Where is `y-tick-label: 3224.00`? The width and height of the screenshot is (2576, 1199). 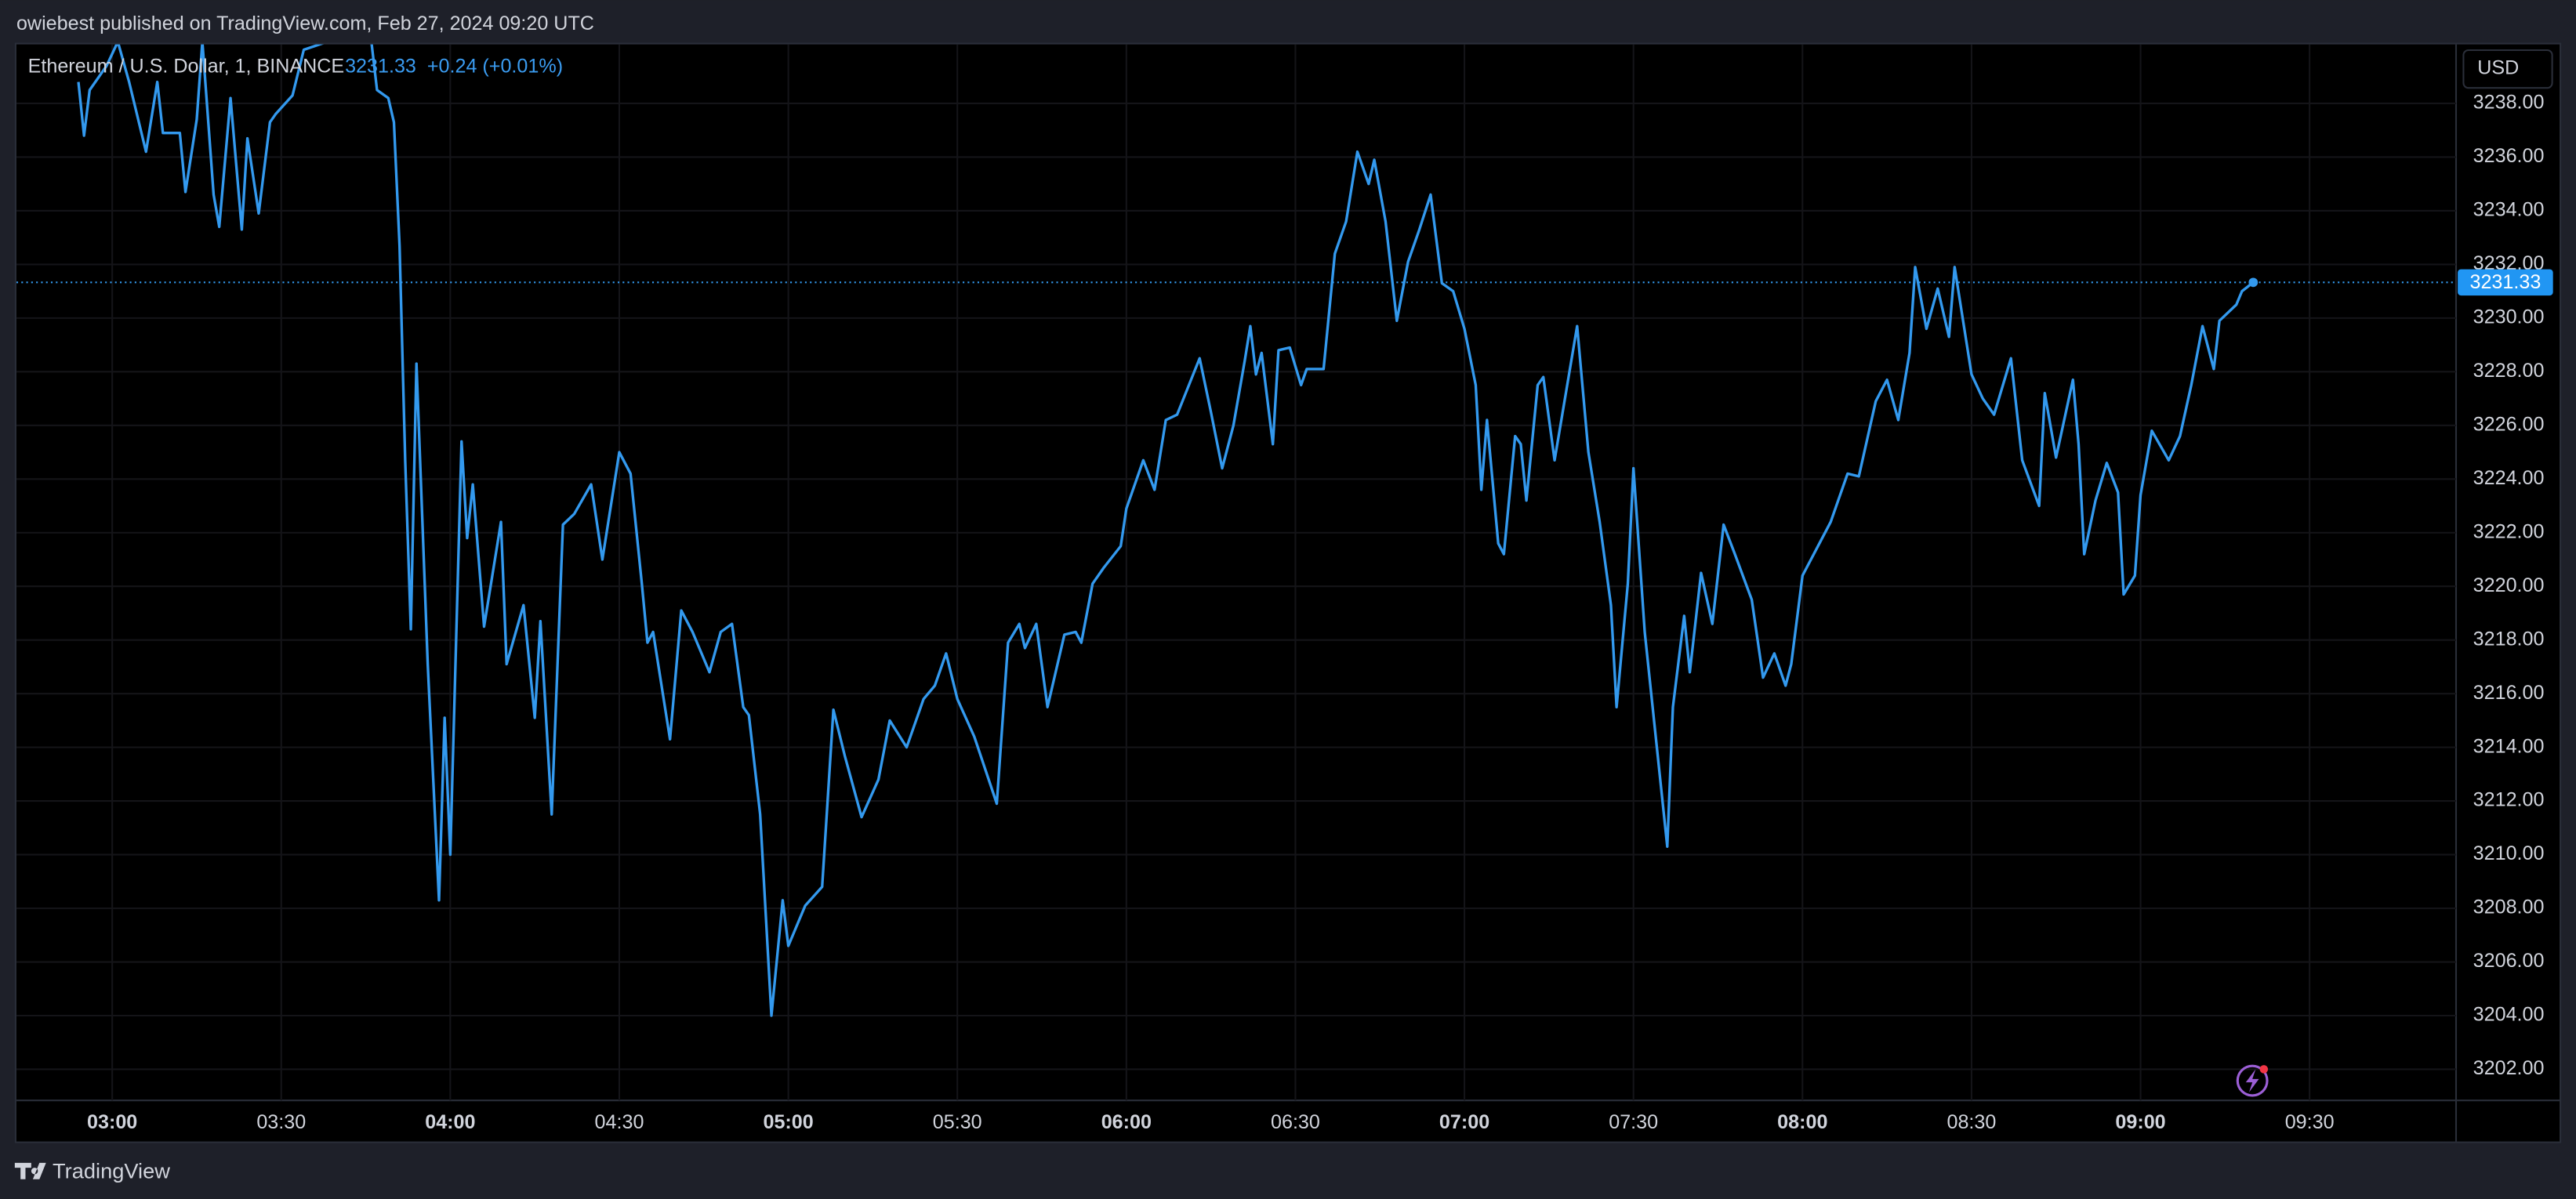 y-tick-label: 3224.00 is located at coordinates (2509, 478).